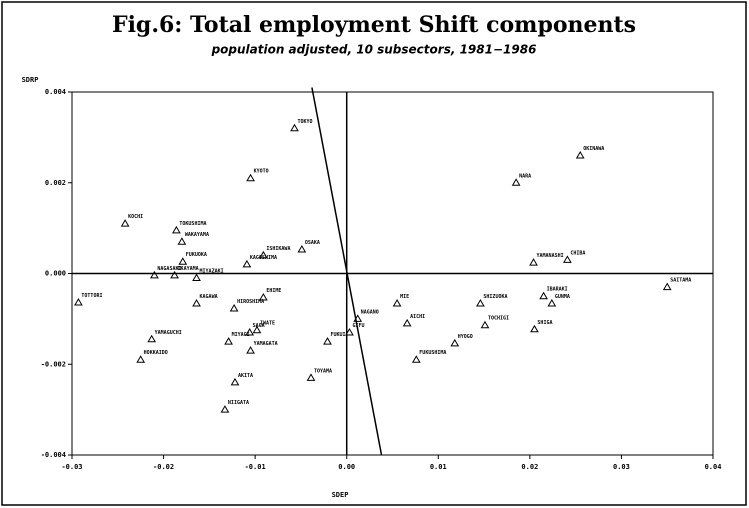 The height and width of the screenshot is (508, 749). What do you see at coordinates (417, 317) in the screenshot?
I see `point-label: AICHI` at bounding box center [417, 317].